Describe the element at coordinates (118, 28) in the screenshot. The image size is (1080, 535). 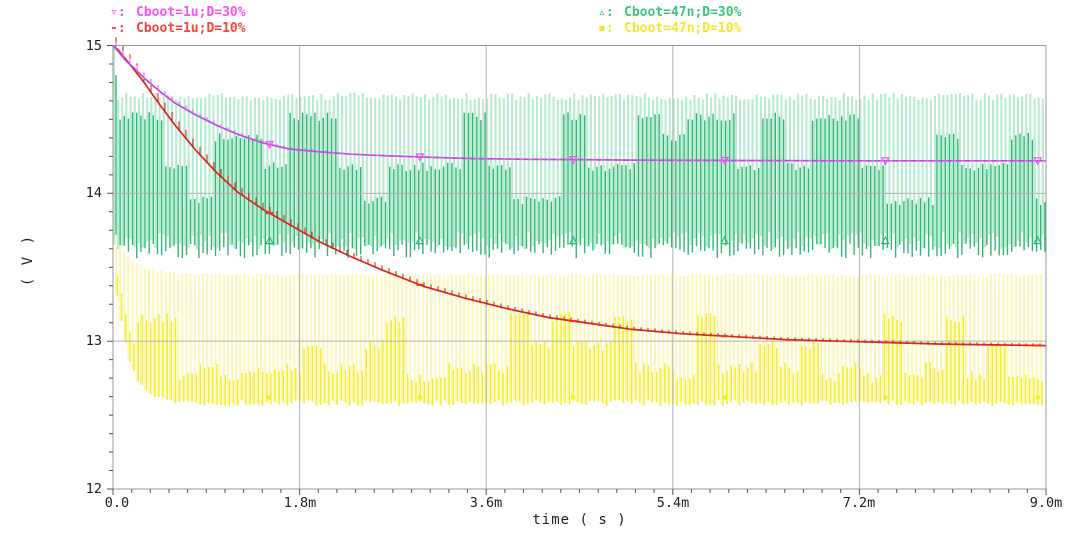
I see `dash-marker-icon: -:` at that location.